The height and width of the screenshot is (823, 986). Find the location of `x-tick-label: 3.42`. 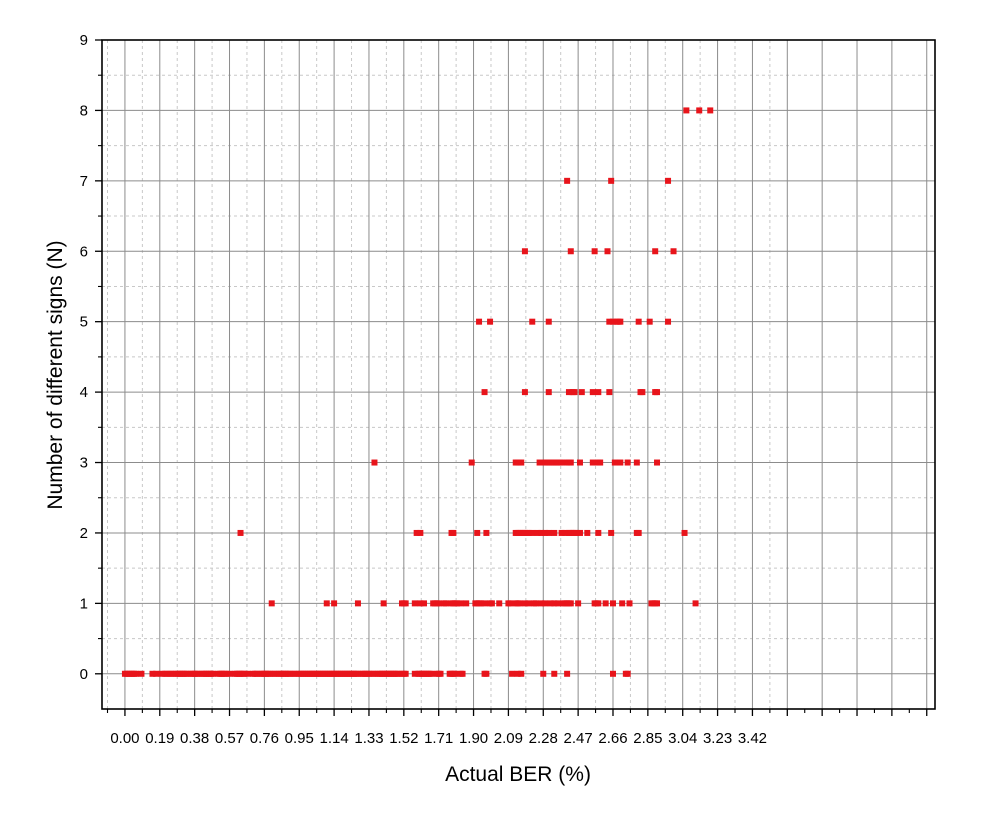

x-tick-label: 3.42 is located at coordinates (752, 738).